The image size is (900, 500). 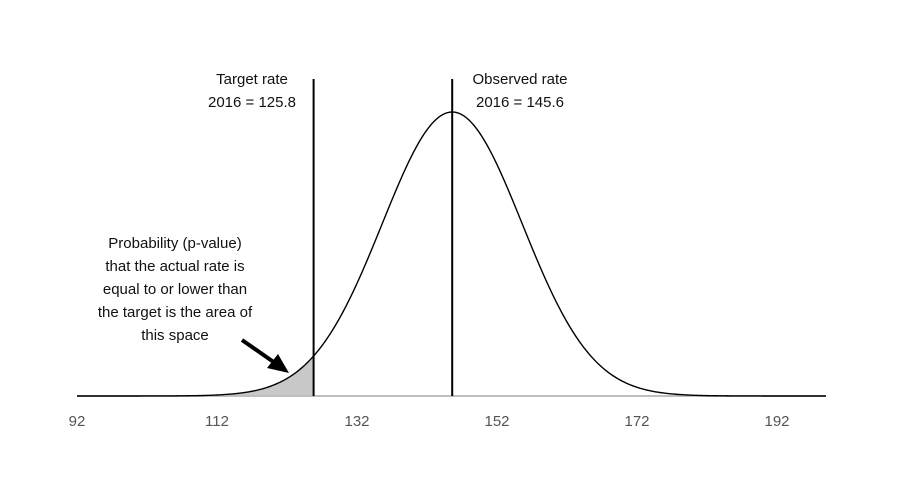 I want to click on annotation-arrow, so click(x=264, y=355).